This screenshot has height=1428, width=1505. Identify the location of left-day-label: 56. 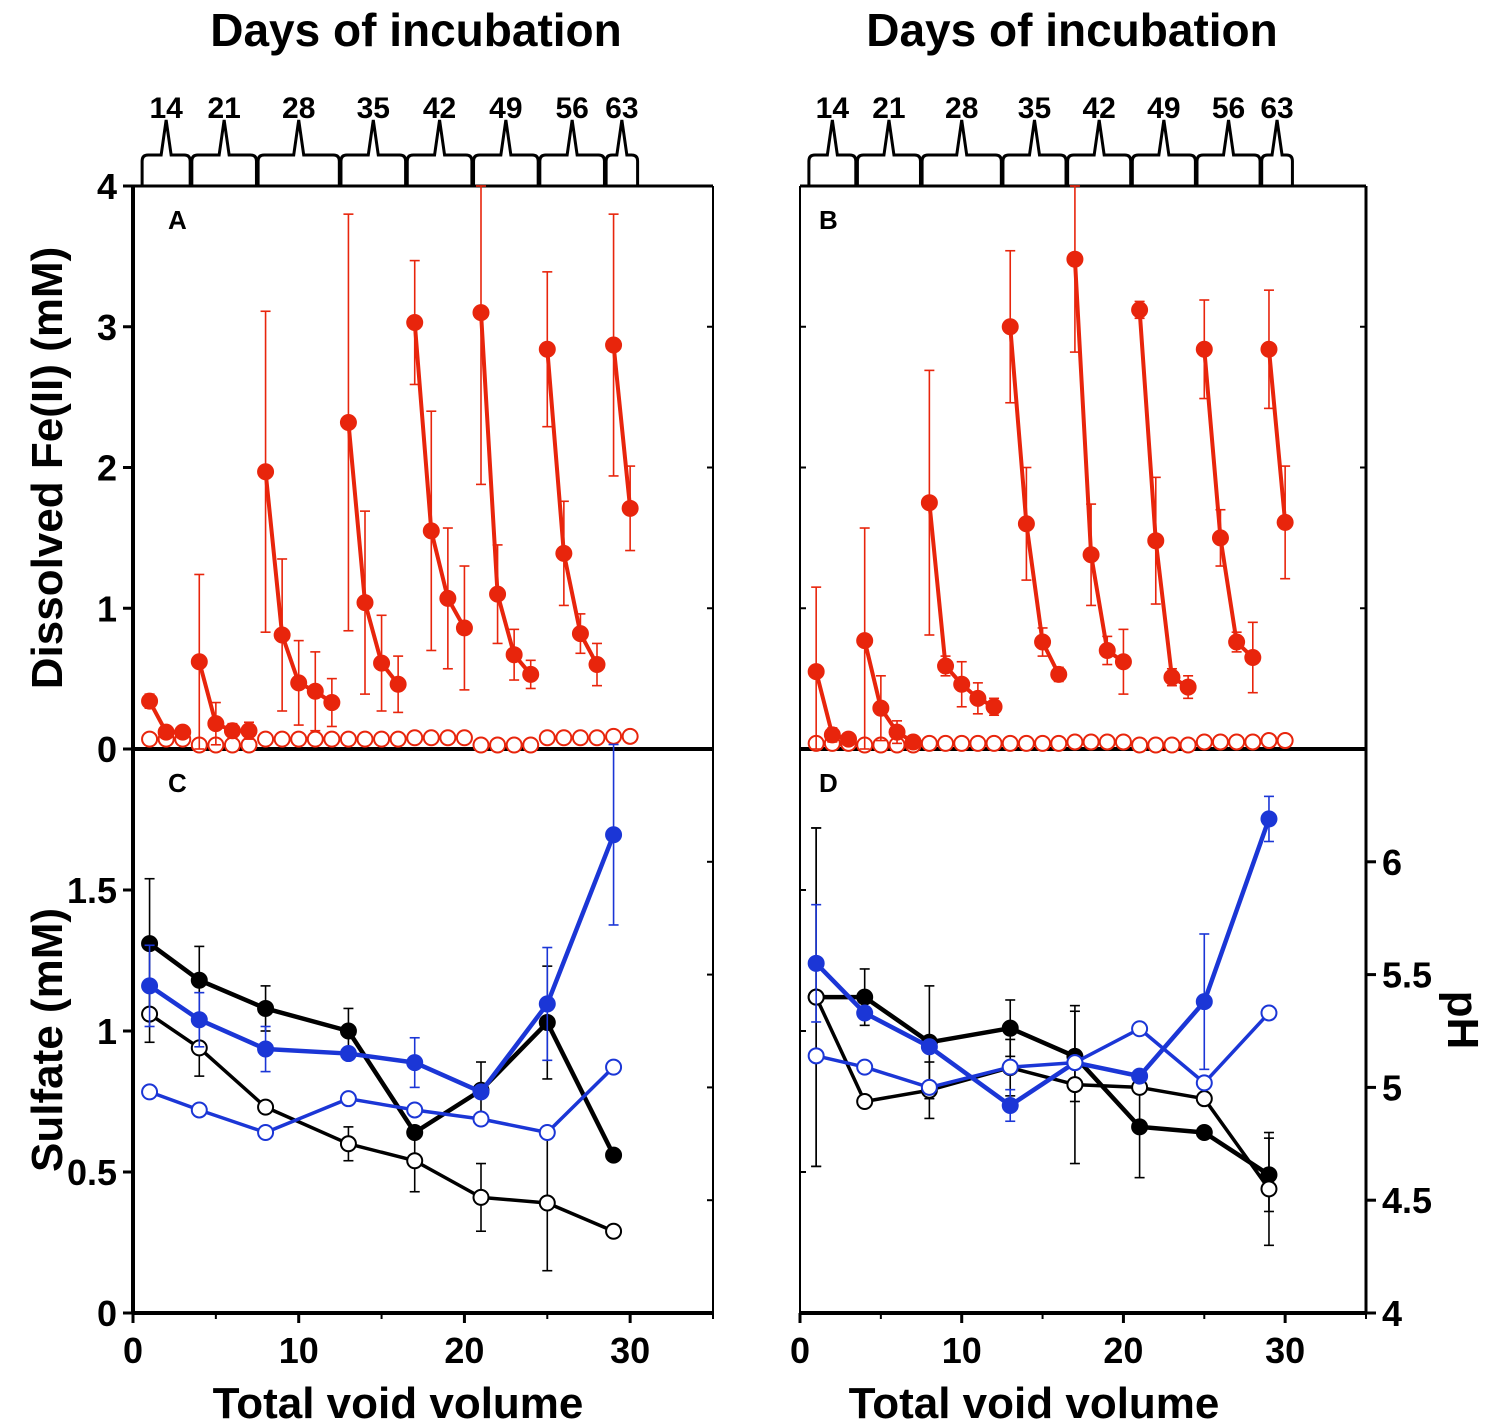
(571, 108).